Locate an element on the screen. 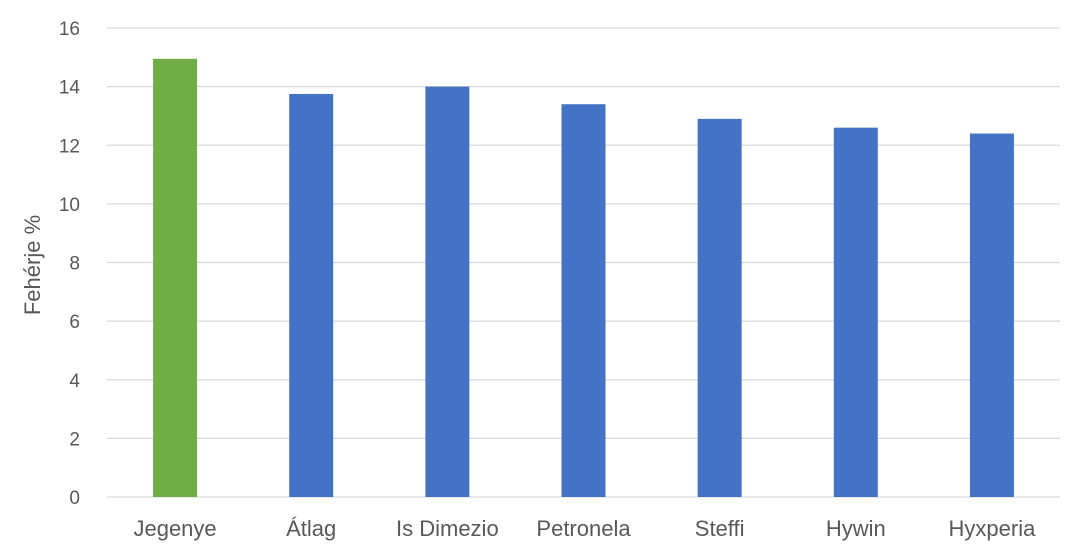  y-axis-title: Fehérje % is located at coordinates (32, 265).